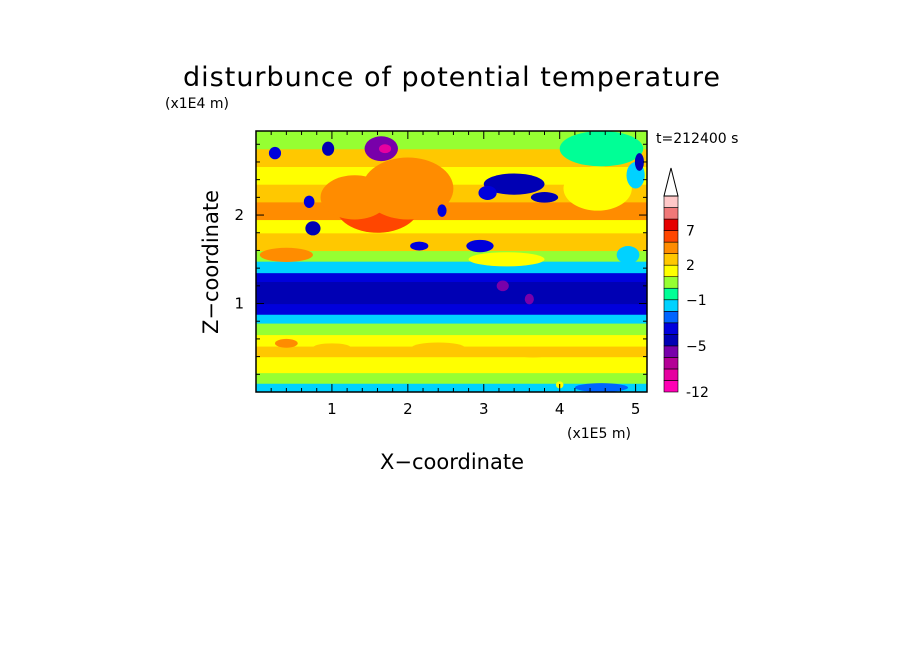 The width and height of the screenshot is (904, 654). I want to click on y-tick-label: 2, so click(239, 215).